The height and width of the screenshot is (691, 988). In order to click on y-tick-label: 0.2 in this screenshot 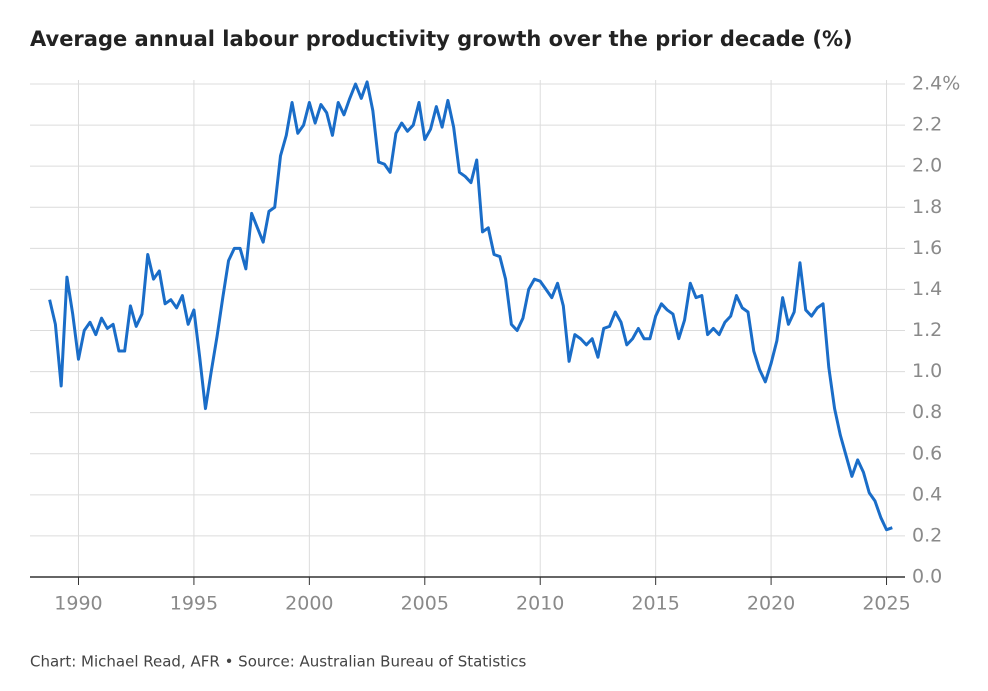, I will do `click(927, 535)`.